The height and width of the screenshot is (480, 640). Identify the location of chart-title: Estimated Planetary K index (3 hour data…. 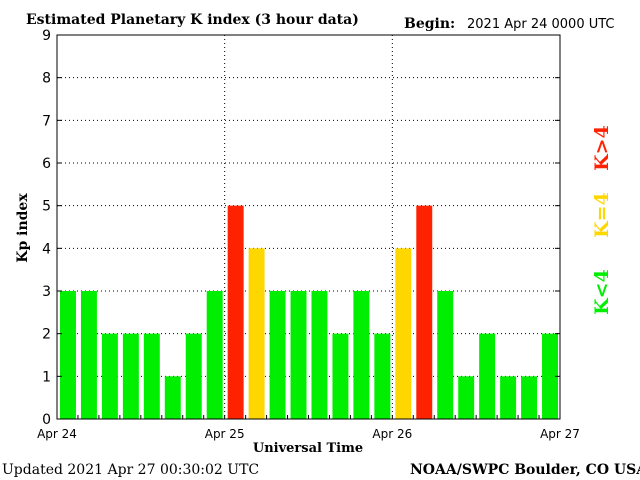
(192, 20).